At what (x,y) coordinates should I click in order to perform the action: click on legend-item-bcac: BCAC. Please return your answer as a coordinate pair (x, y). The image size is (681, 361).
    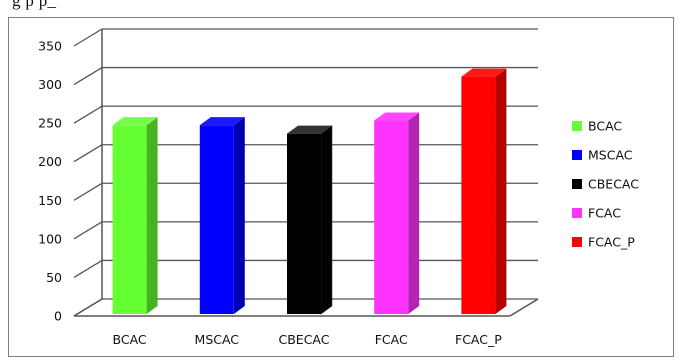
    Looking at the image, I should click on (597, 126).